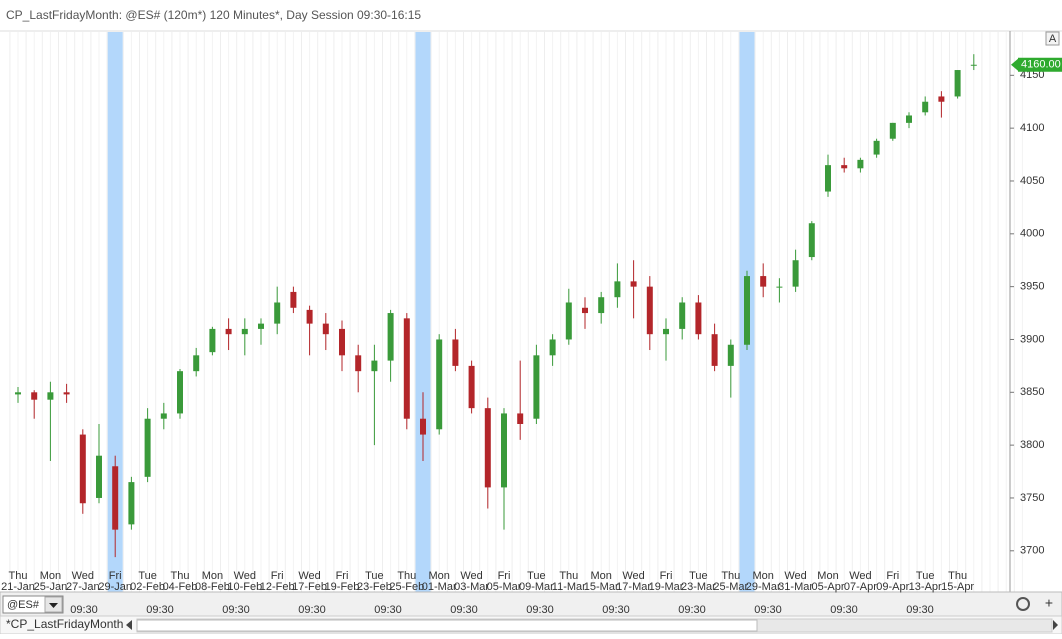 The width and height of the screenshot is (1062, 639). I want to click on dropdown-arrow, so click(53, 605).